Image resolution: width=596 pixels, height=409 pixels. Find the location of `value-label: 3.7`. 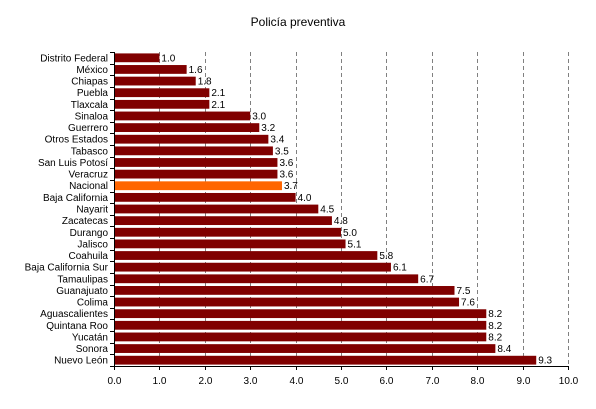

value-label: 3.7 is located at coordinates (291, 186).